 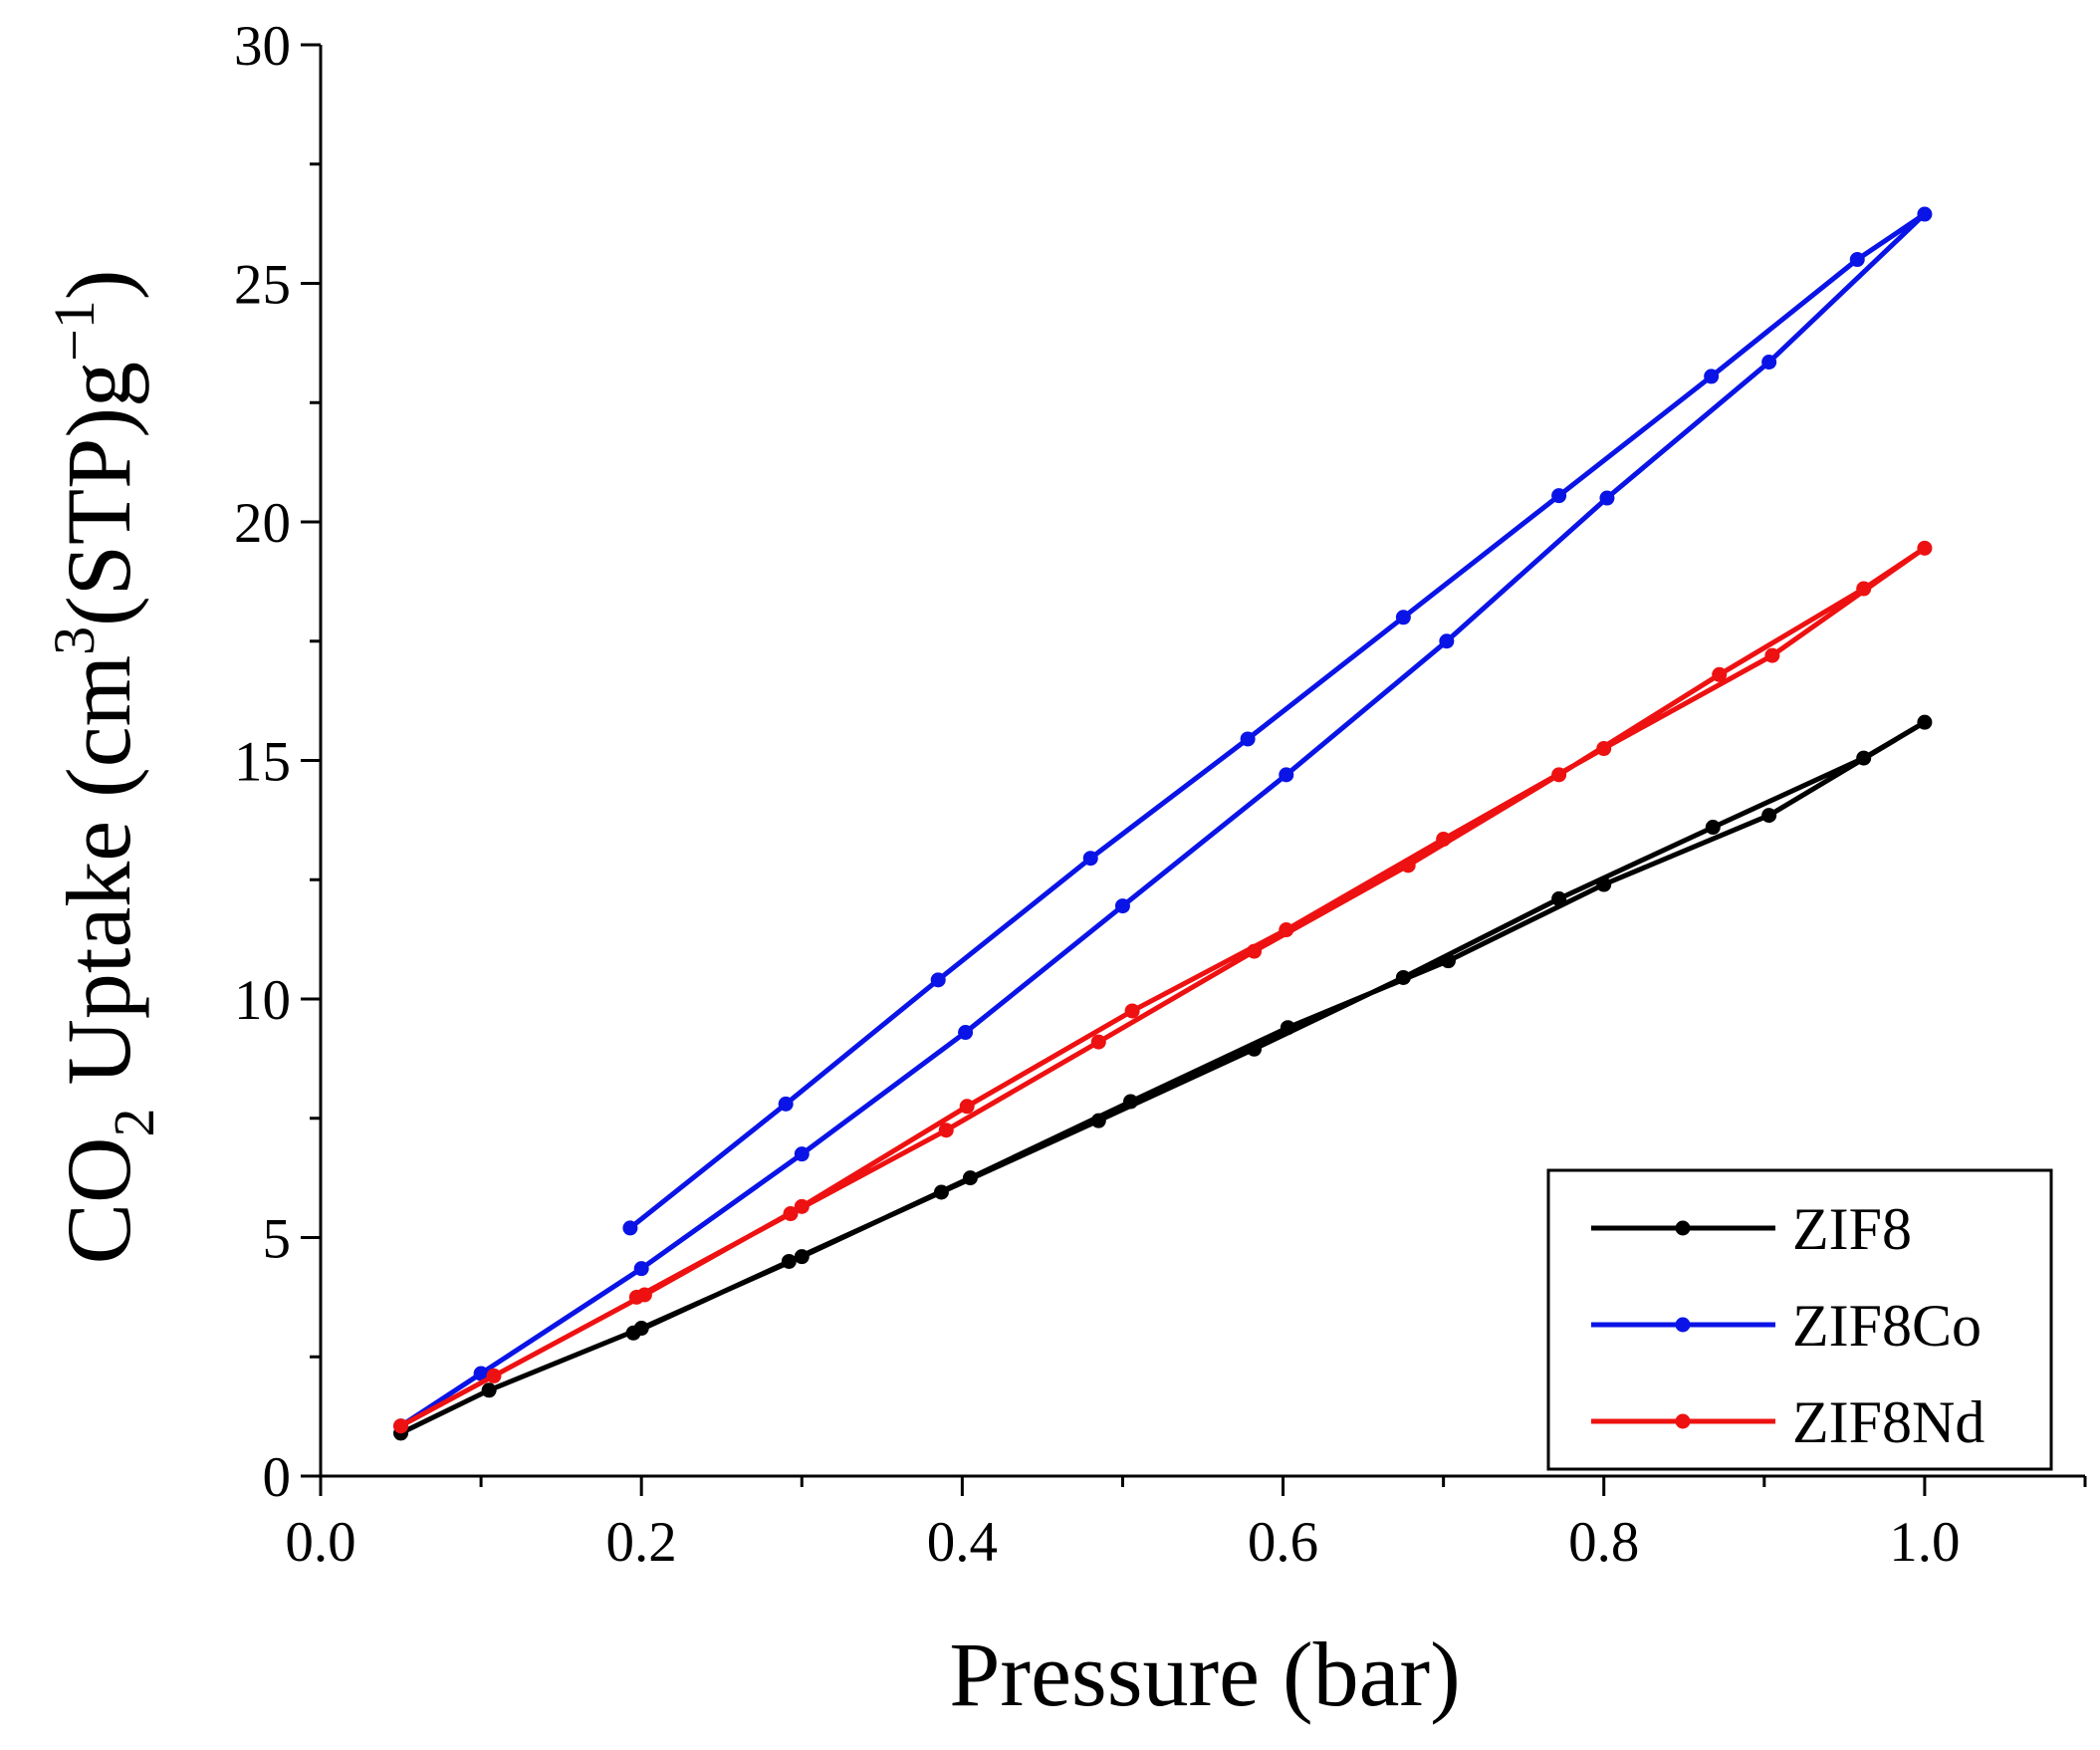 I want to click on y-axis-title-superscript-1: 3, so click(x=74, y=640).